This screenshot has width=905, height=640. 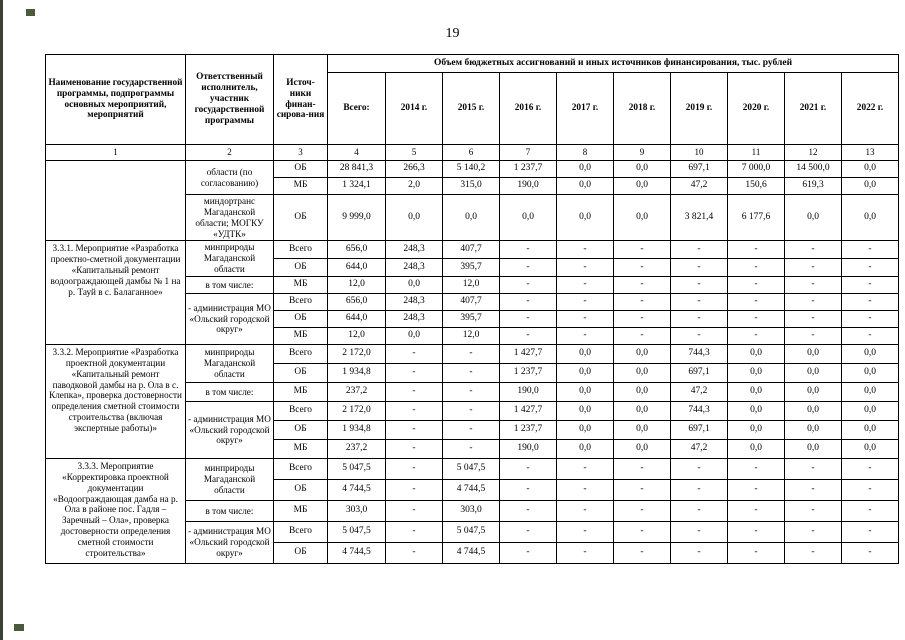 I want to click on value-cell: 47,2, so click(x=699, y=186).